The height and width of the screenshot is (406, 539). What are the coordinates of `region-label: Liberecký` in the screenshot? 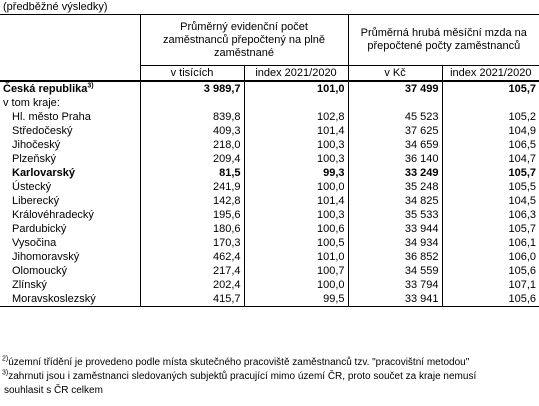 It's located at (36, 201).